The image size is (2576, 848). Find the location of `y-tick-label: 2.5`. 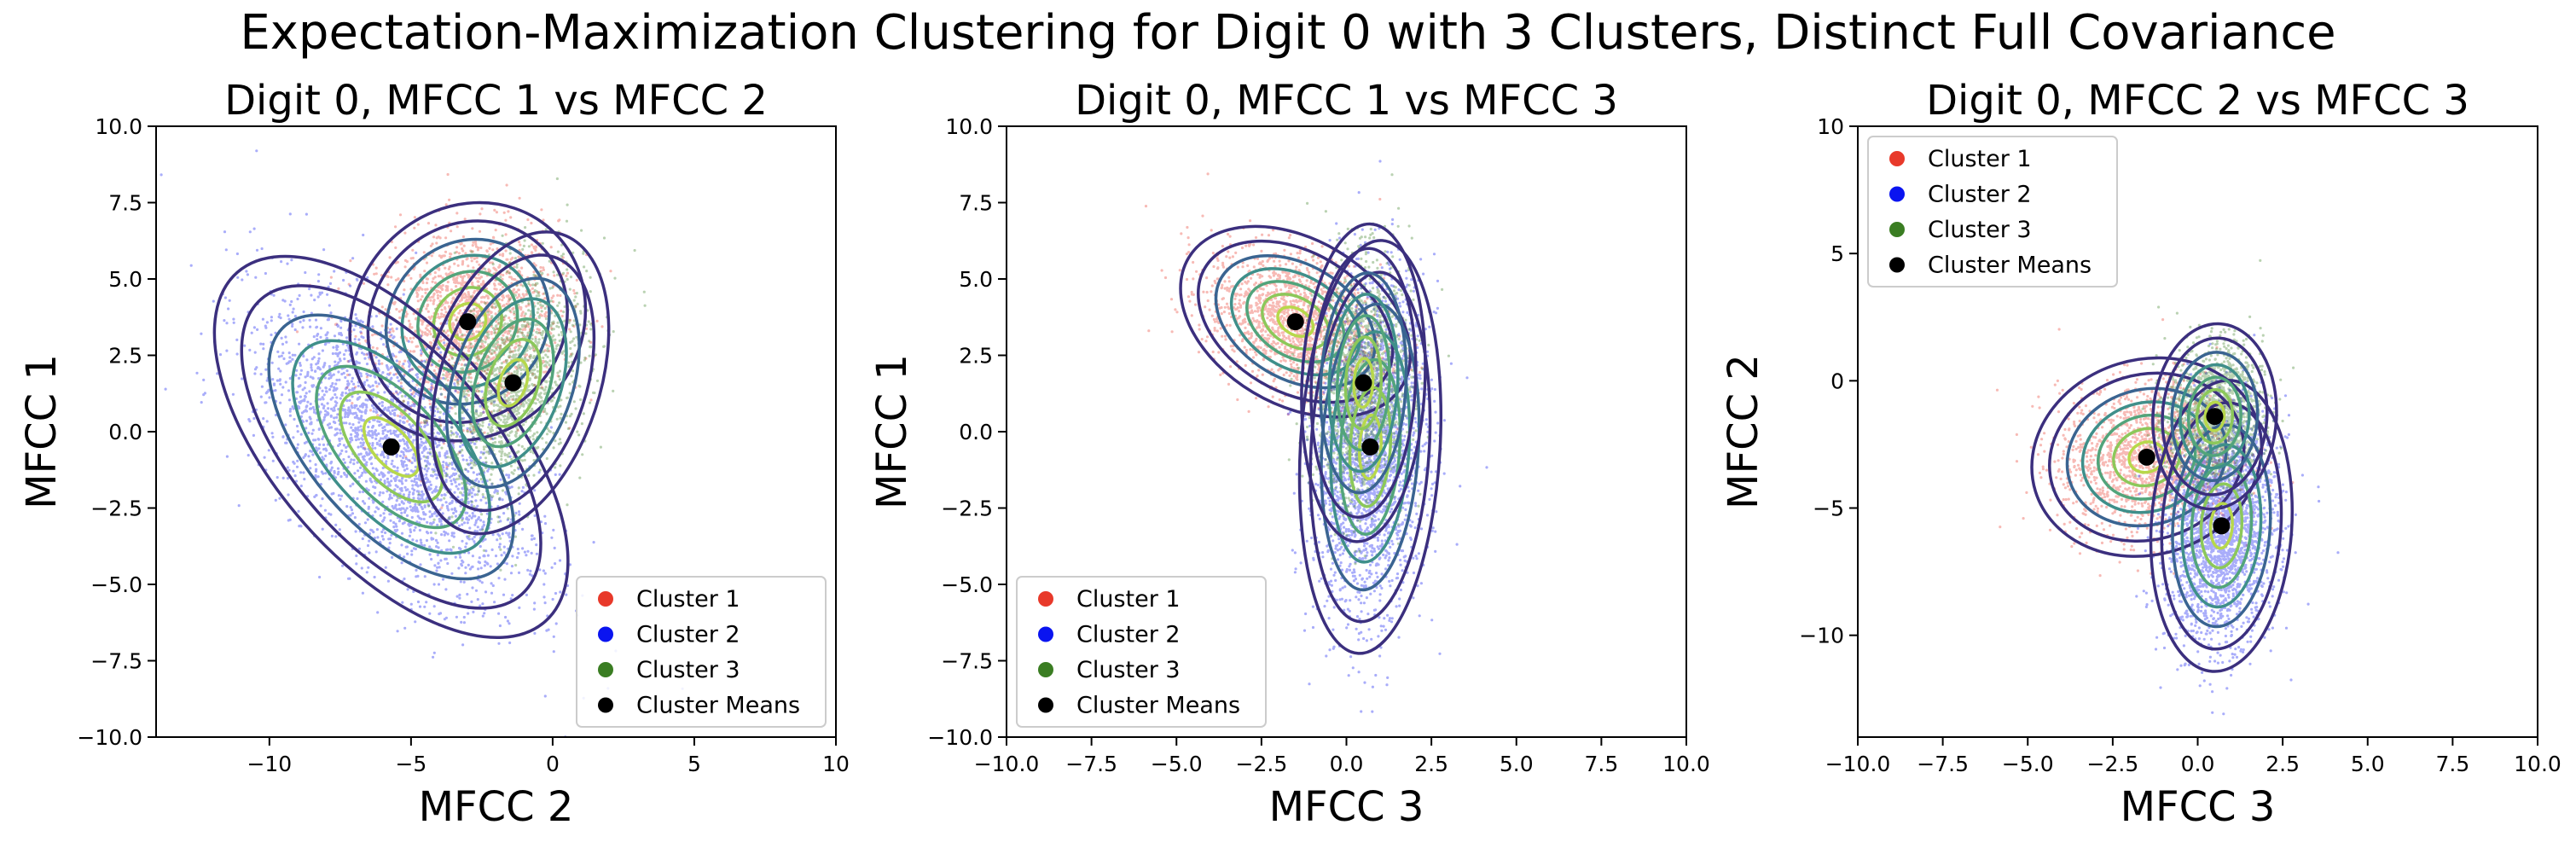

y-tick-label: 2.5 is located at coordinates (125, 357).